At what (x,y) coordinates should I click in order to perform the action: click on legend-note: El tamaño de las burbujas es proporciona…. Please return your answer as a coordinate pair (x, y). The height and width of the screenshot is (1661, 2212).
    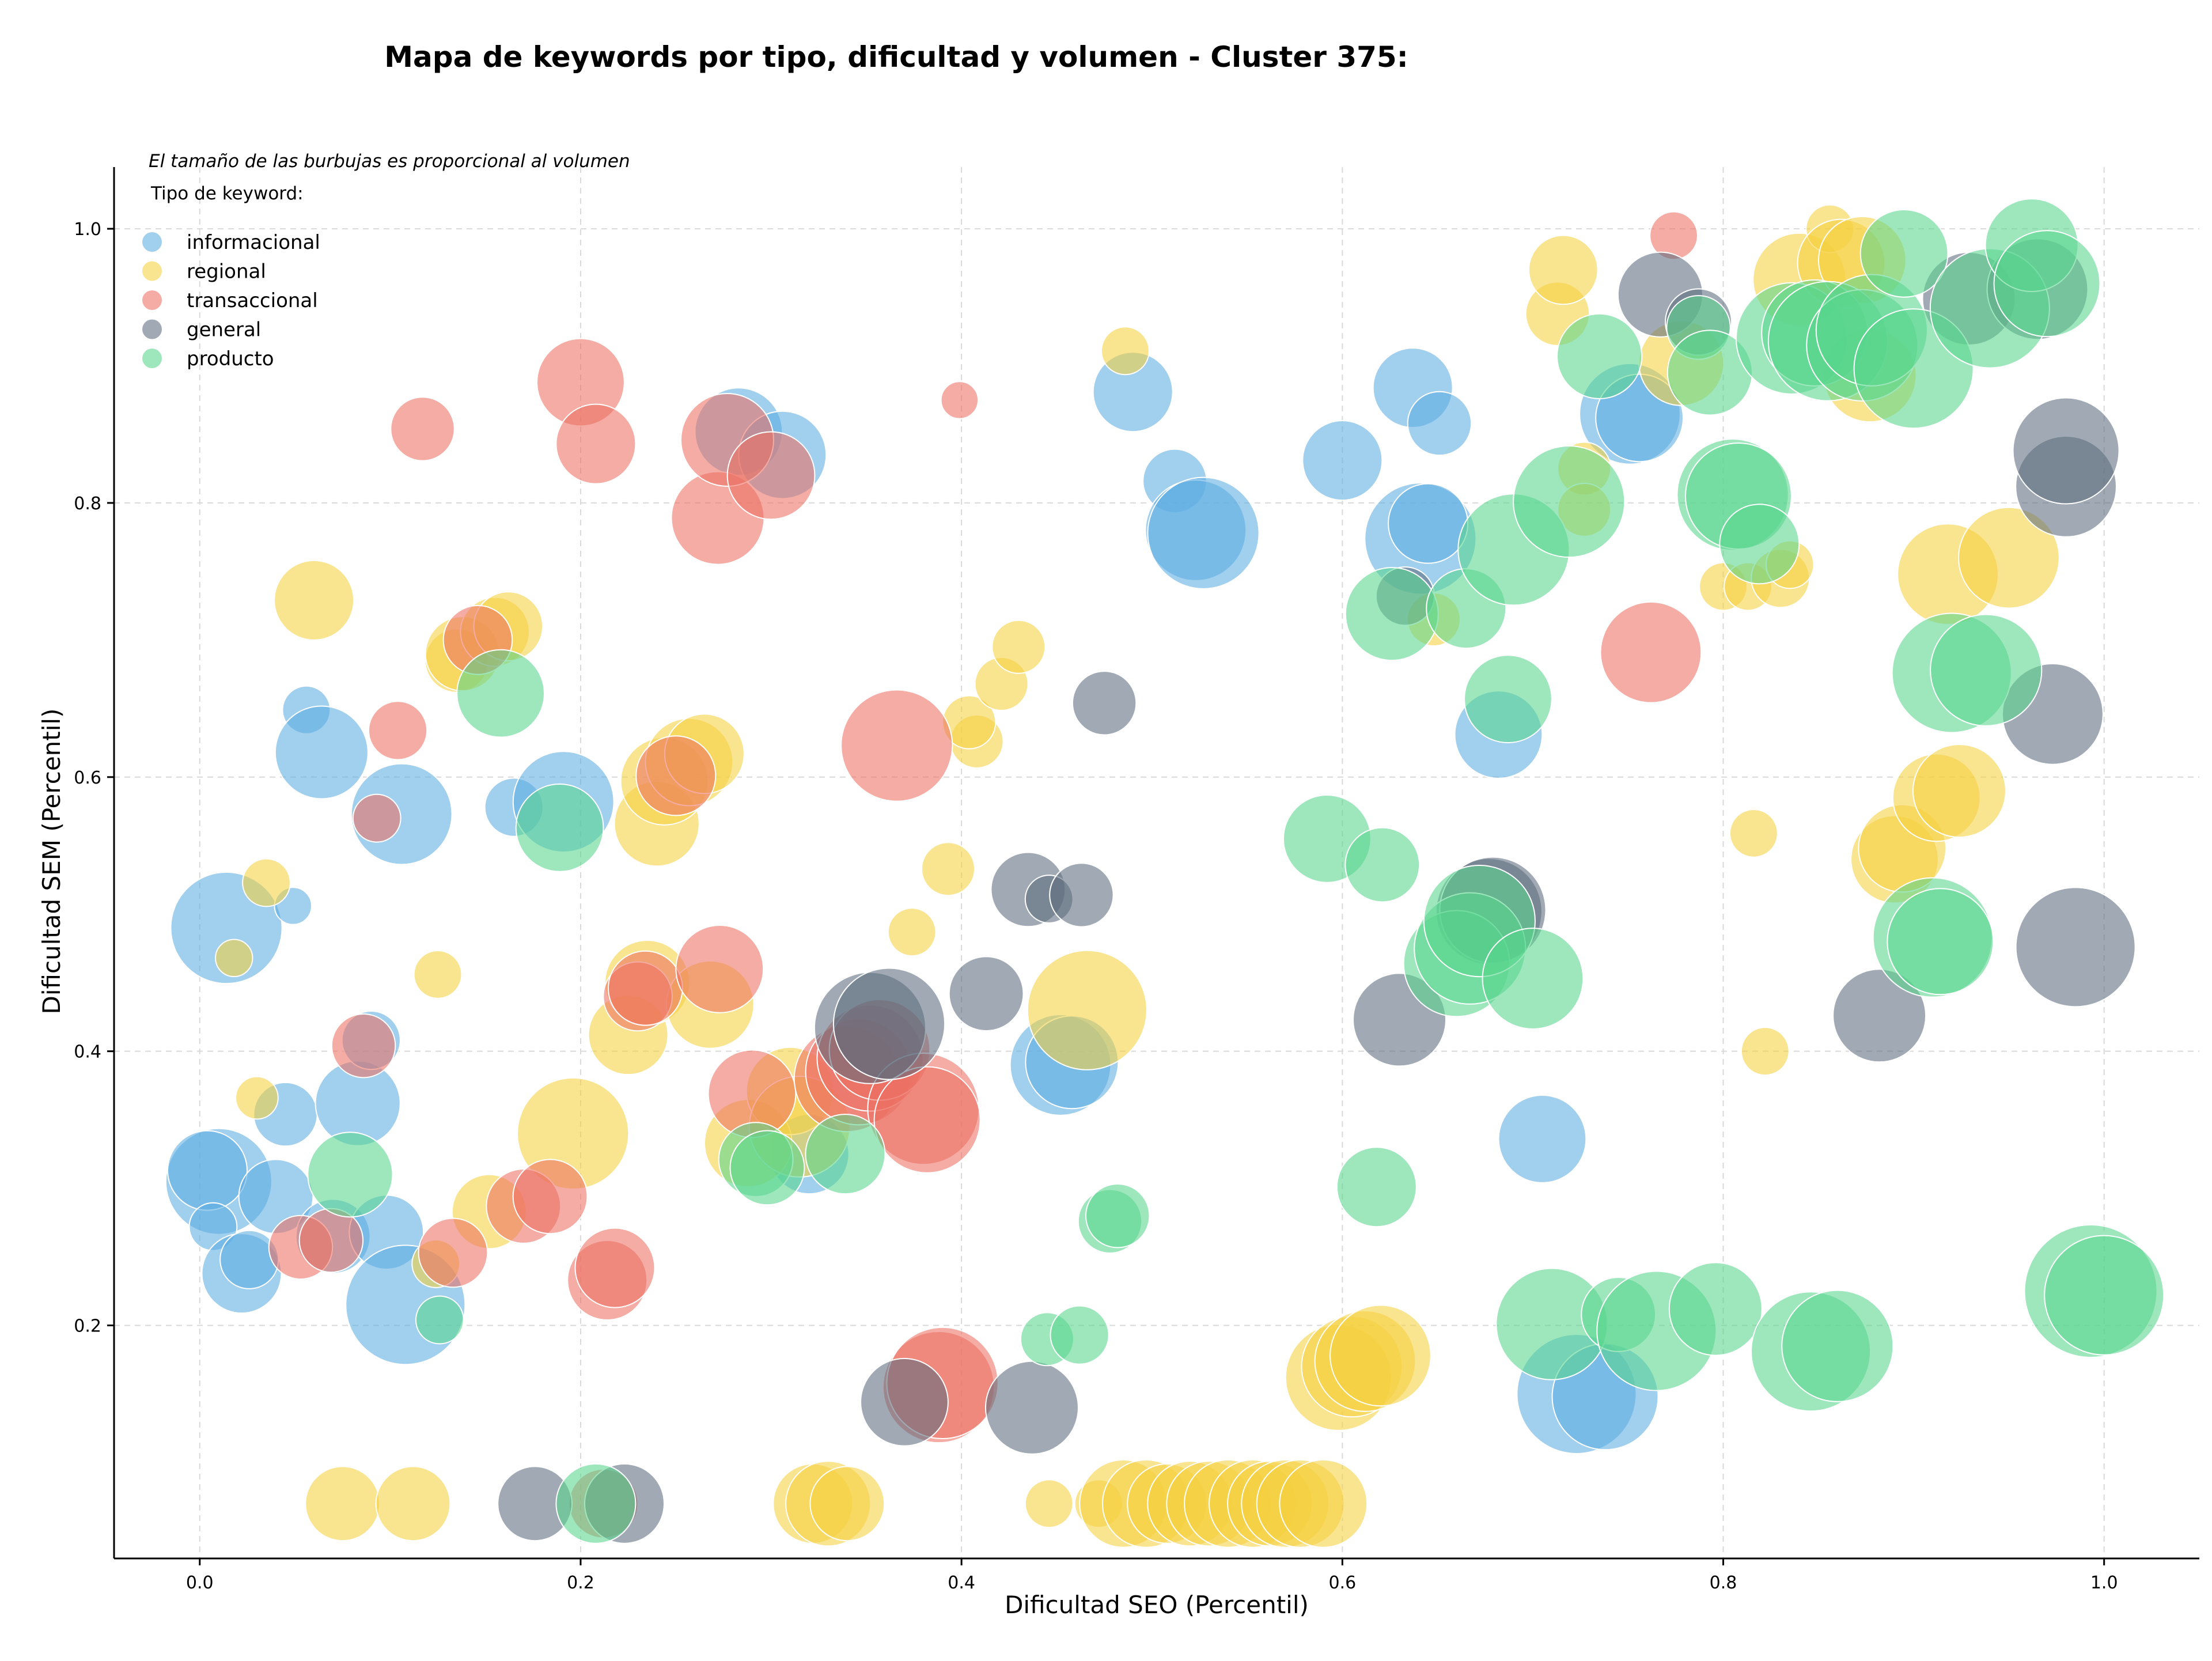
    Looking at the image, I should click on (389, 161).